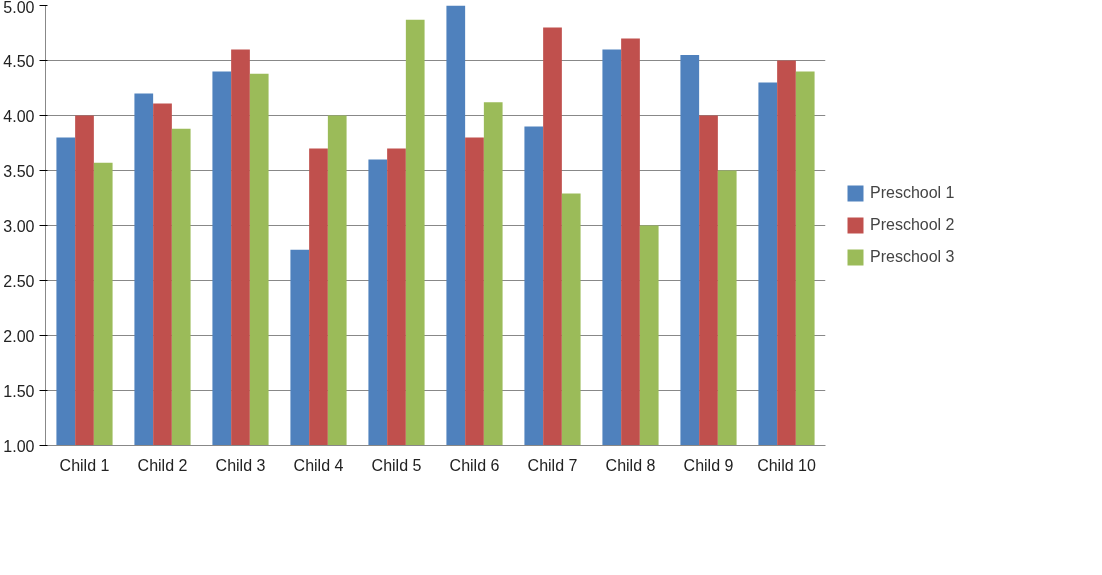  Describe the element at coordinates (19, 116) in the screenshot. I see `y-tick-label: 4.00` at that location.